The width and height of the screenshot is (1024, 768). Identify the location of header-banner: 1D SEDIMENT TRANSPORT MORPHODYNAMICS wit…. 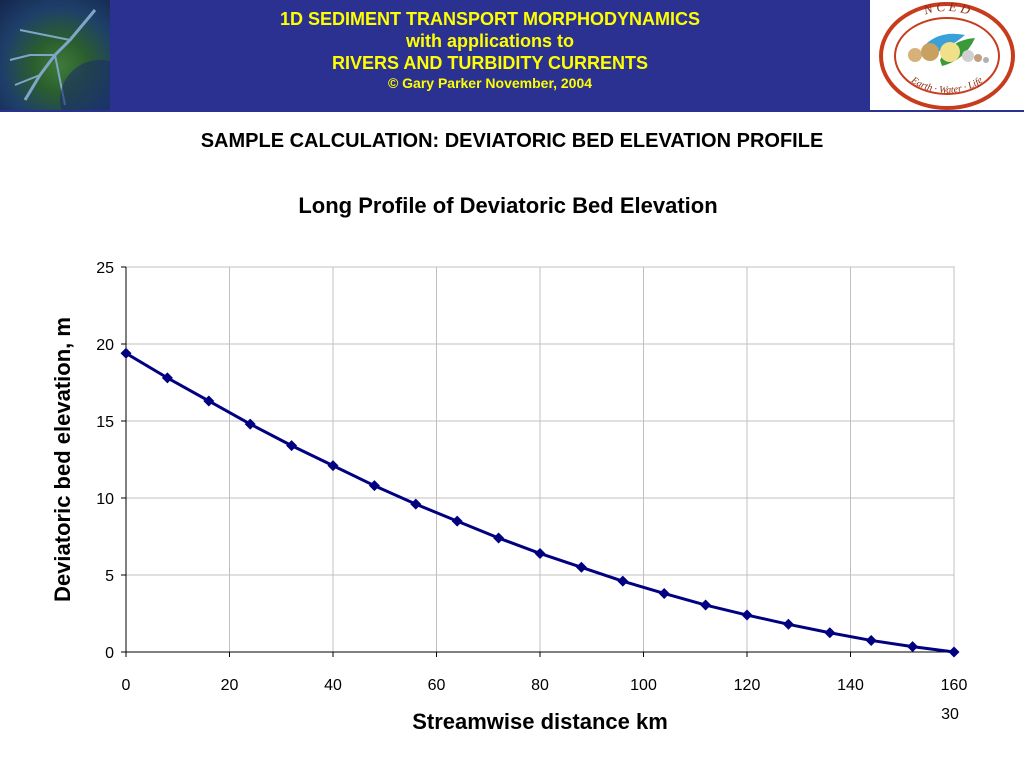
(512, 56).